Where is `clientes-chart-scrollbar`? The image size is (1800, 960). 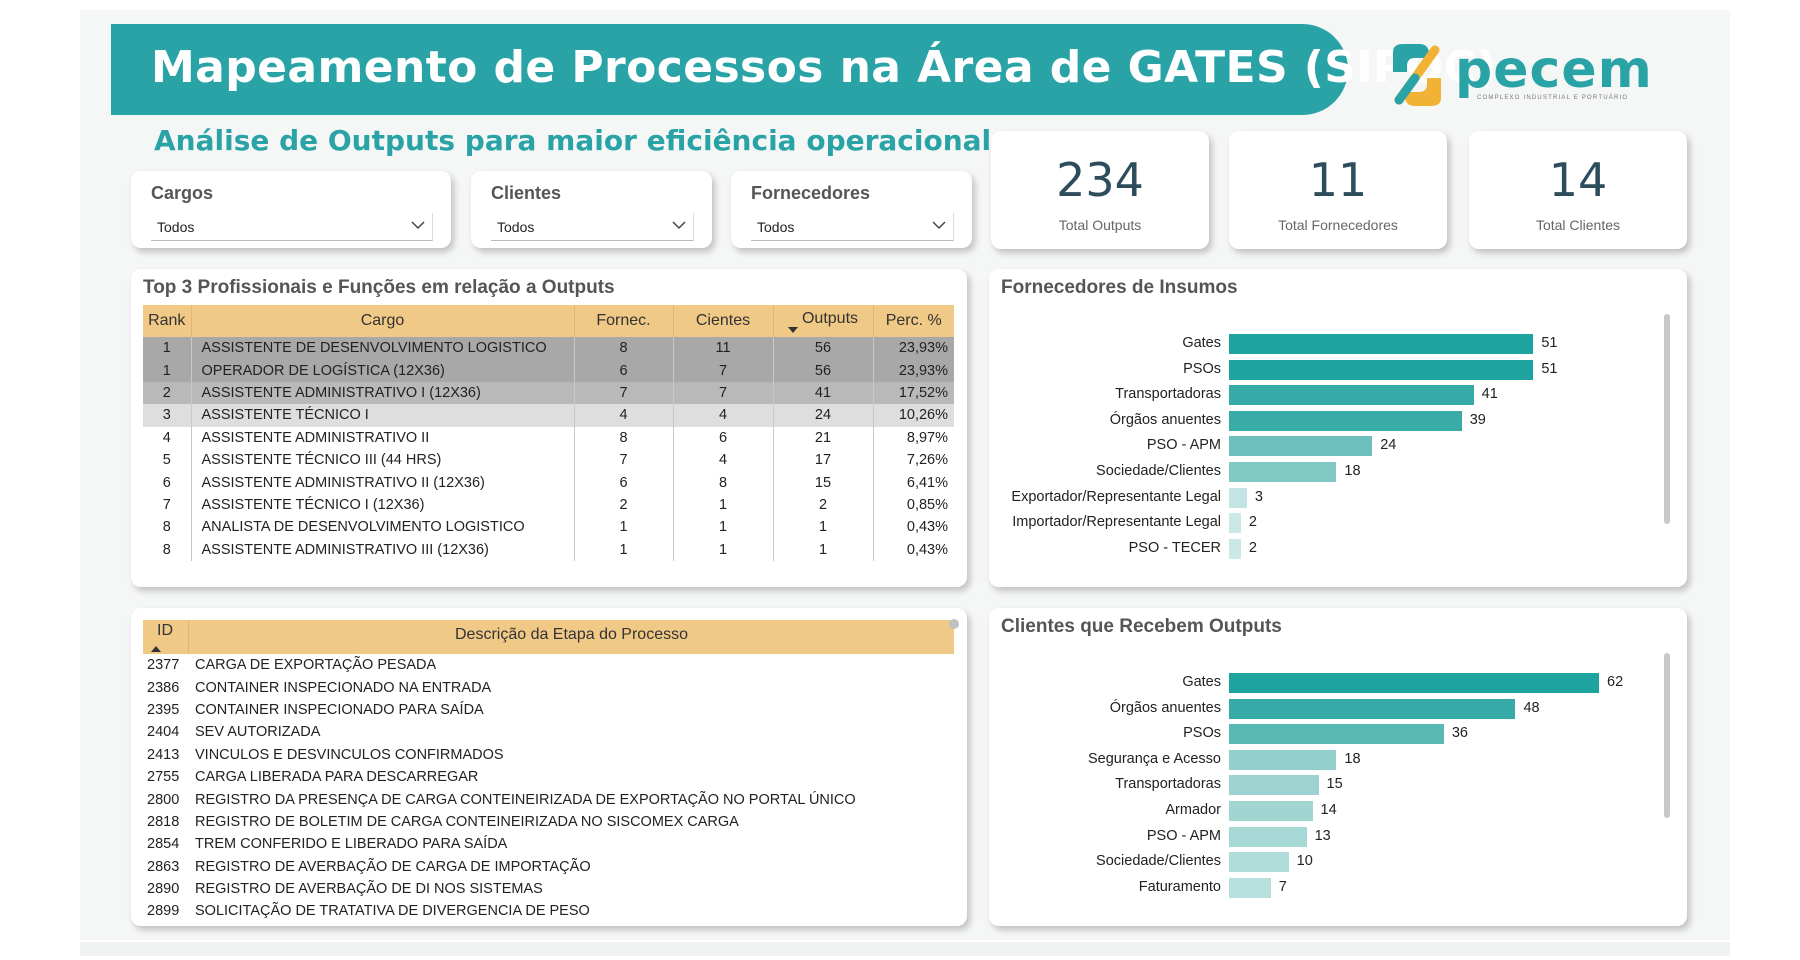 clientes-chart-scrollbar is located at coordinates (1667, 735).